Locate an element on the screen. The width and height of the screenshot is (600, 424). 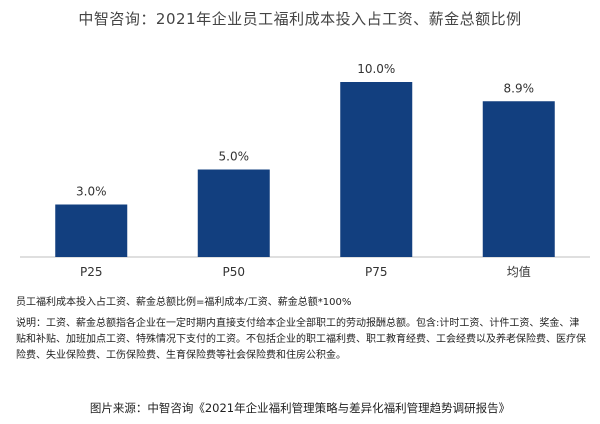
data-label-P50: 5.0% is located at coordinates (234, 157).